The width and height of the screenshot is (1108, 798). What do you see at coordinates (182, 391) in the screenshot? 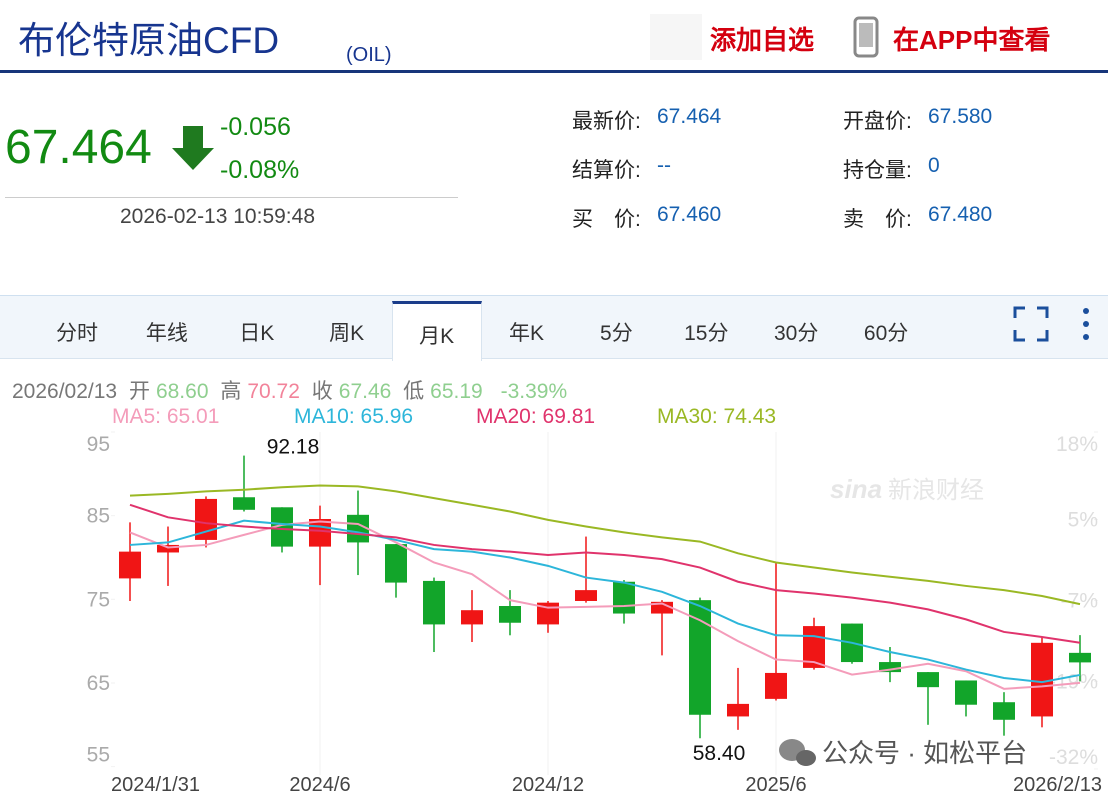
I see `info-value: 68.60` at bounding box center [182, 391].